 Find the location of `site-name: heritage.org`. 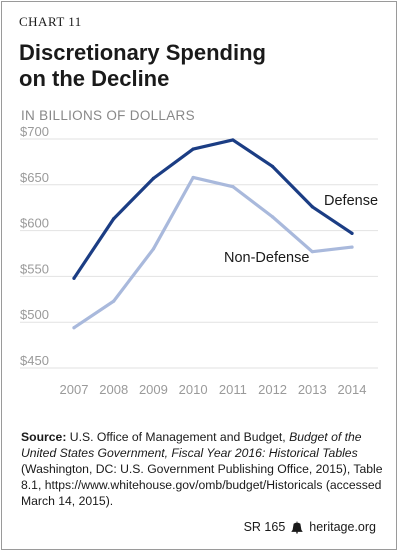

site-name: heritage.org is located at coordinates (342, 527).